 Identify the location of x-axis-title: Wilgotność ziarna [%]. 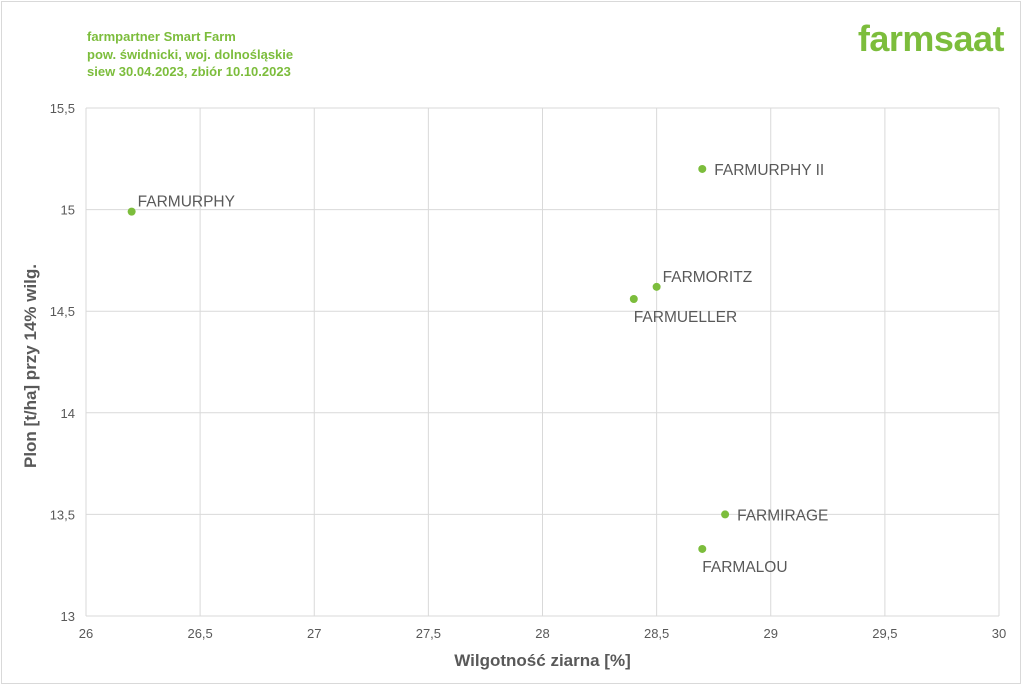
(542, 660).